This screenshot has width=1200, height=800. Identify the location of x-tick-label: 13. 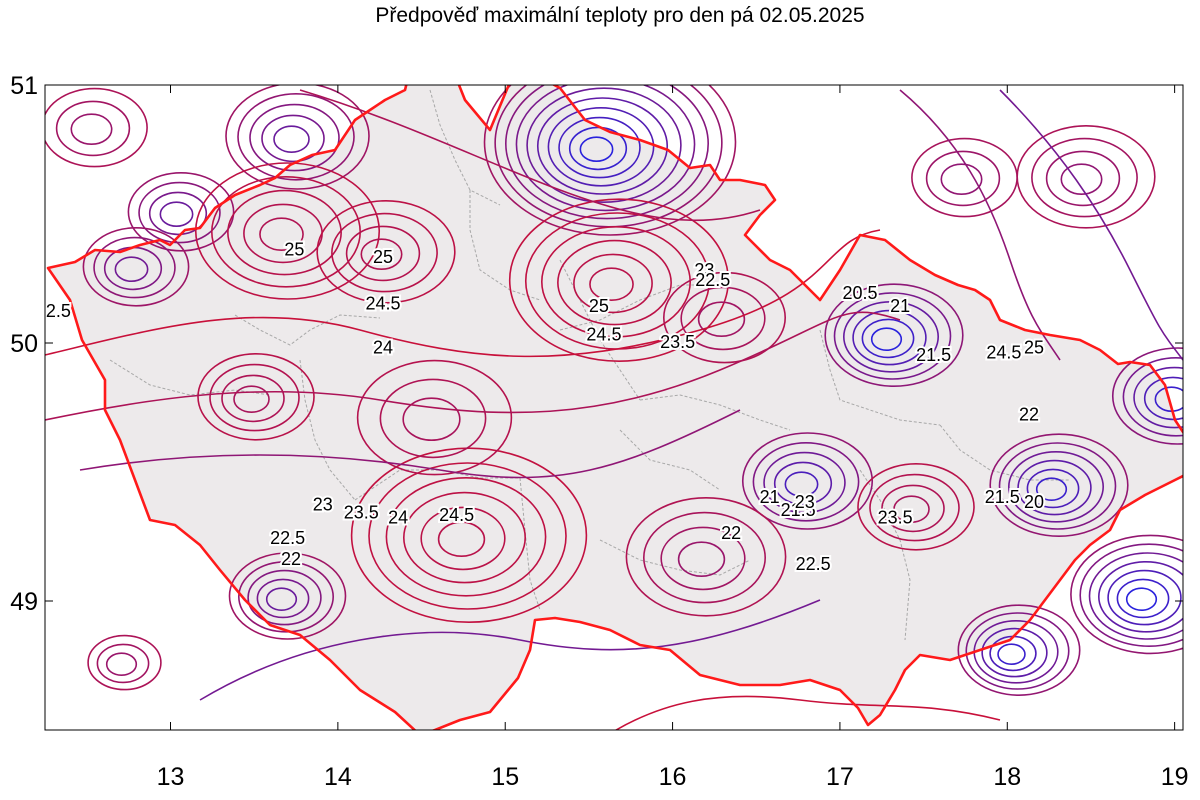
(171, 777).